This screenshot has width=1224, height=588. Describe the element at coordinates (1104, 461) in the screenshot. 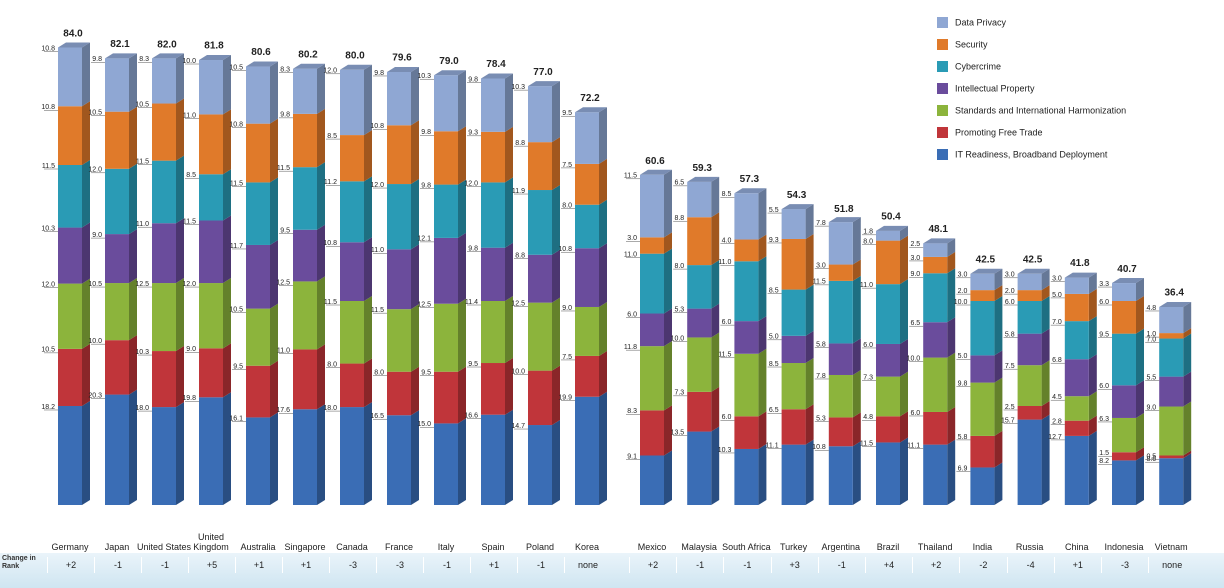

I see `segment-label: 8.2` at that location.